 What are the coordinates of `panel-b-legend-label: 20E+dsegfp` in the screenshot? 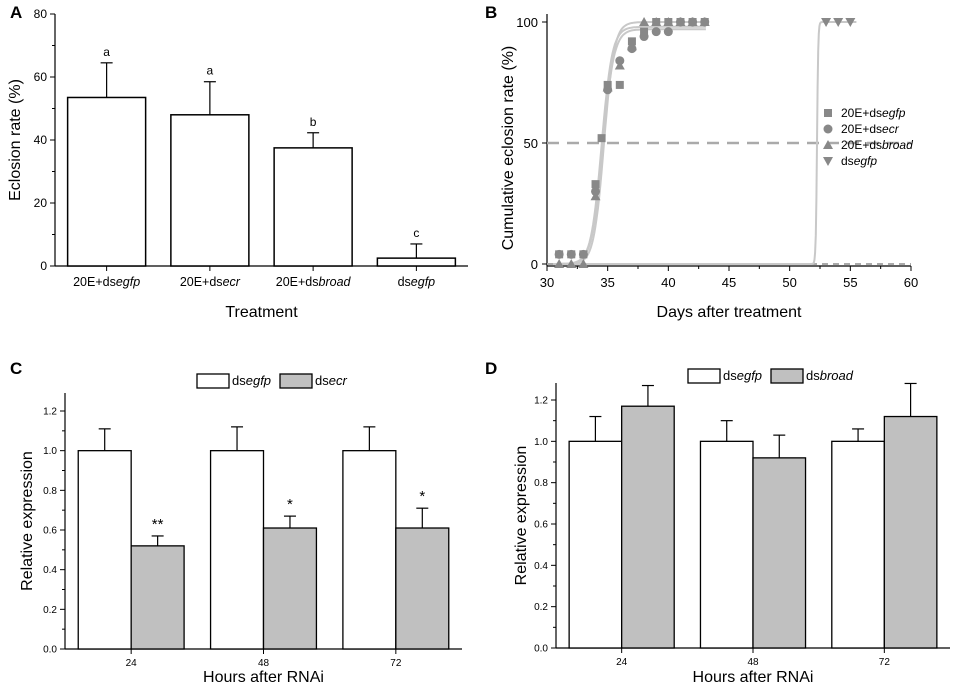 It's located at (873, 113).